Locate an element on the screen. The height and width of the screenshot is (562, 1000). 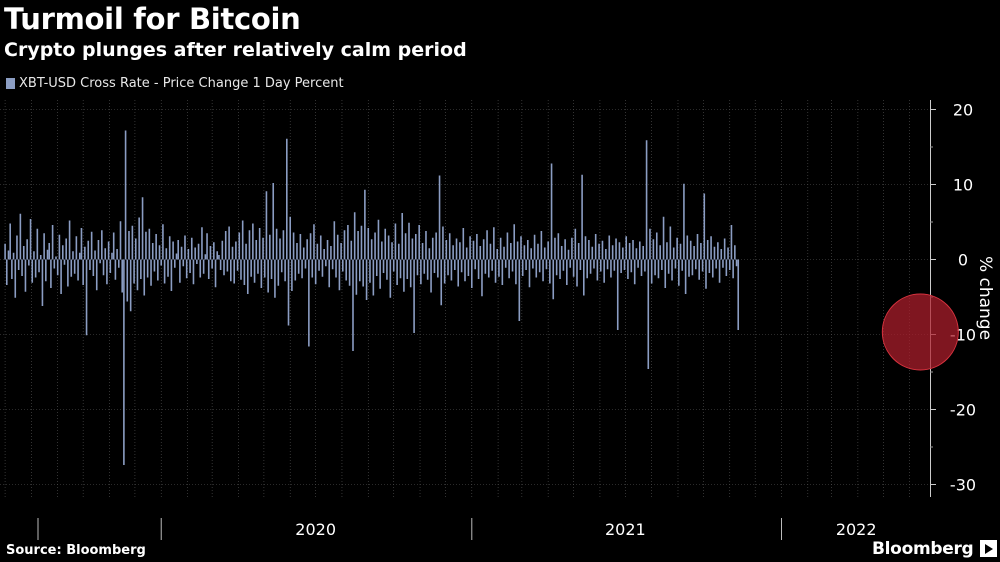
y-tick-label: 0 is located at coordinates (963, 260).